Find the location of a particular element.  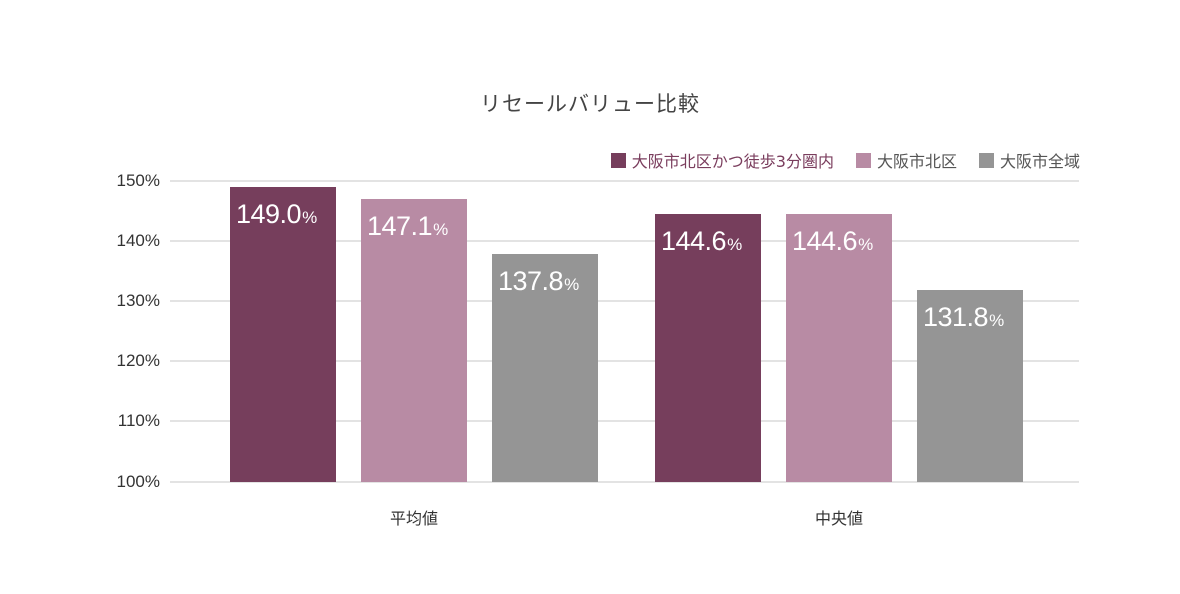

y-tick-label: 140% is located at coordinates (138, 240).